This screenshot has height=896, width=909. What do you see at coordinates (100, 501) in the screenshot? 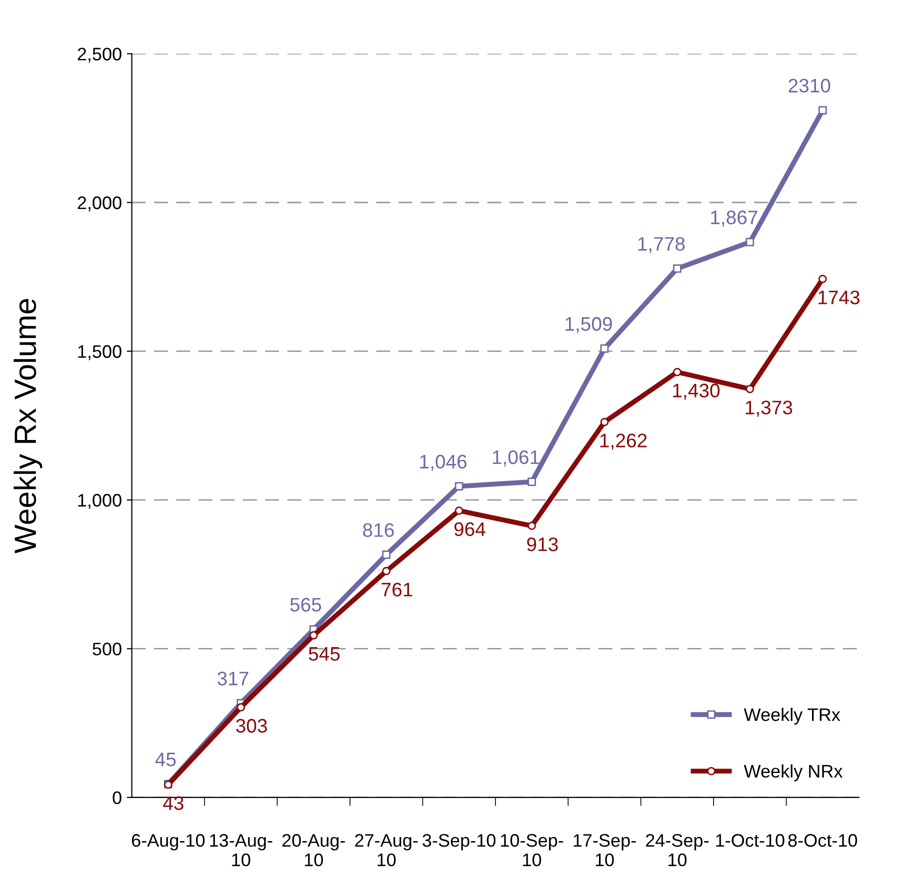
I see `y-tick-label: 1,000` at bounding box center [100, 501].